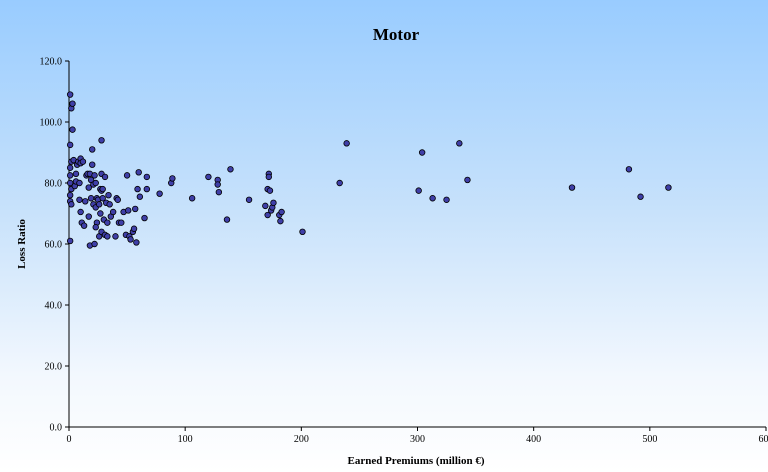 This screenshot has height=472, width=768. I want to click on y-tick-label: 60.0, so click(54, 245).